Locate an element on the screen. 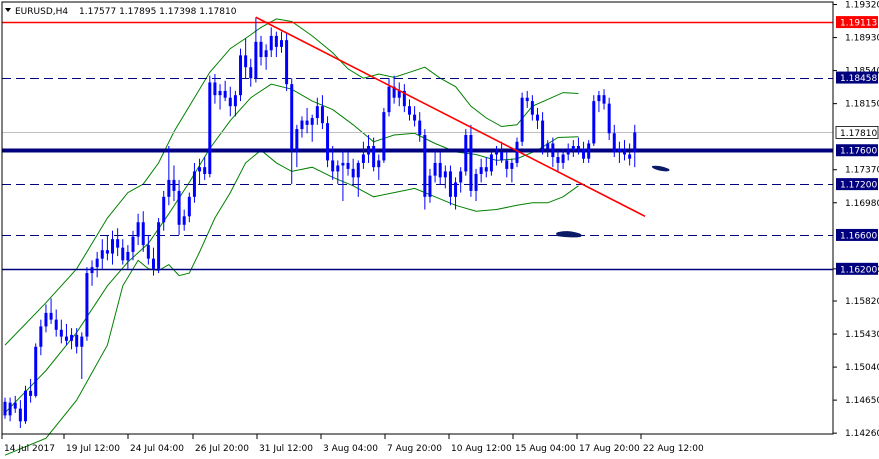  level-label: 1.17200 is located at coordinates (857, 184).